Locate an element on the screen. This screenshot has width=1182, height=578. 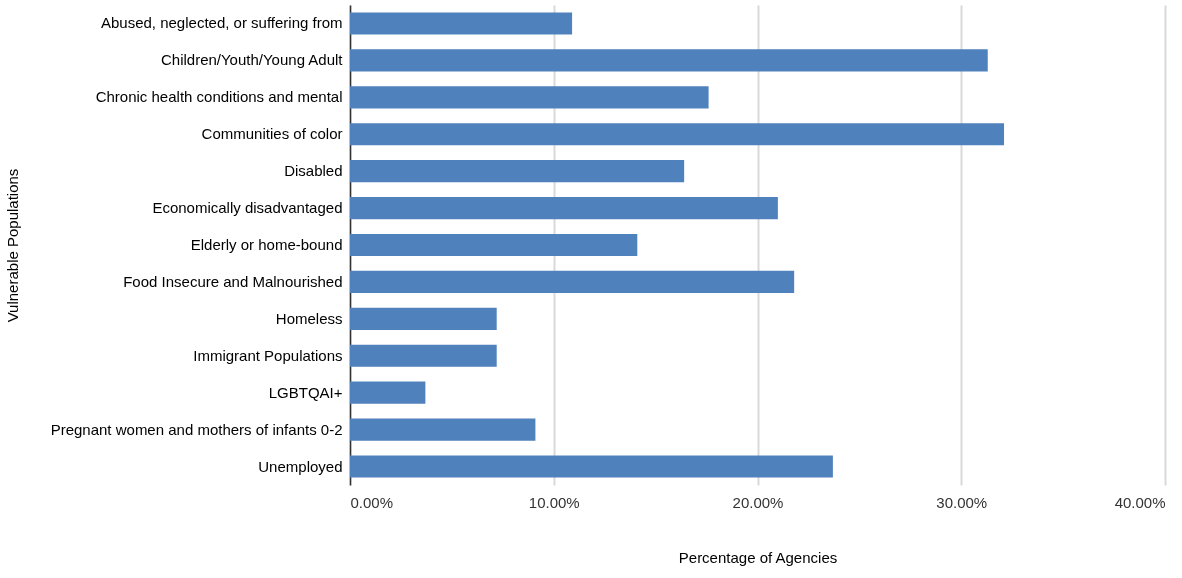
y-tick-label: Immigrant Populations is located at coordinates (268, 355).